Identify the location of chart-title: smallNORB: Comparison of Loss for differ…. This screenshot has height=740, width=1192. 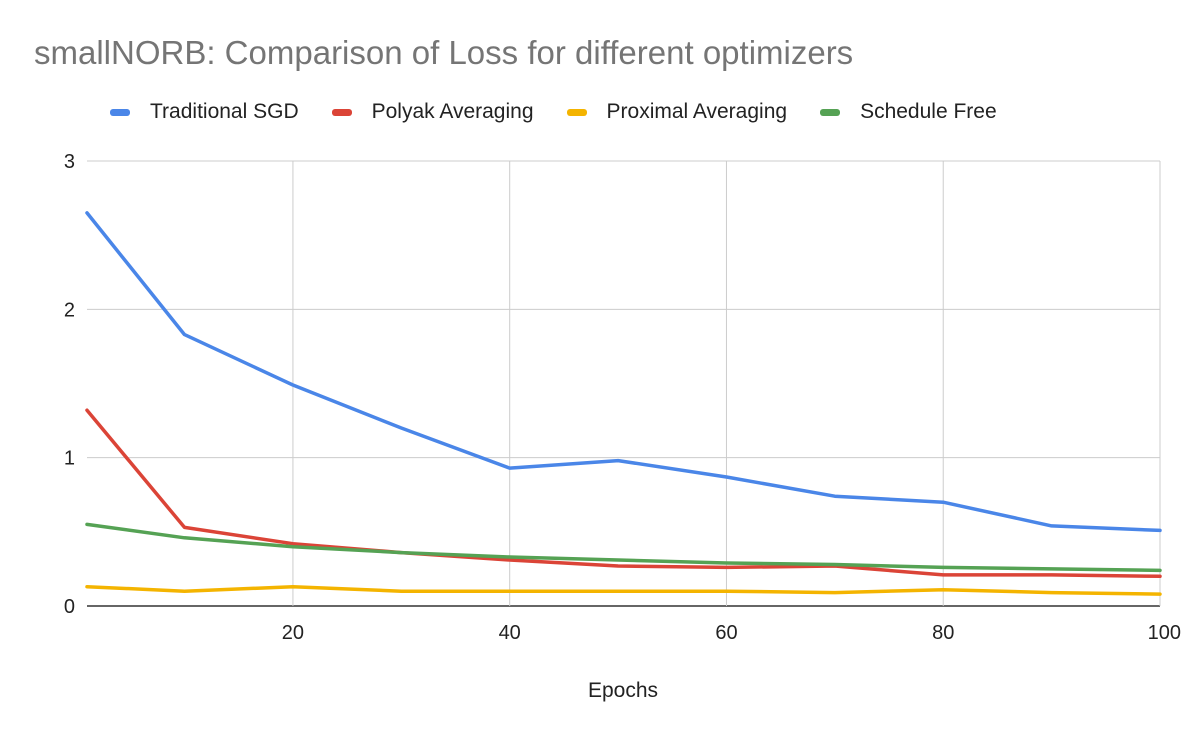
(444, 52).